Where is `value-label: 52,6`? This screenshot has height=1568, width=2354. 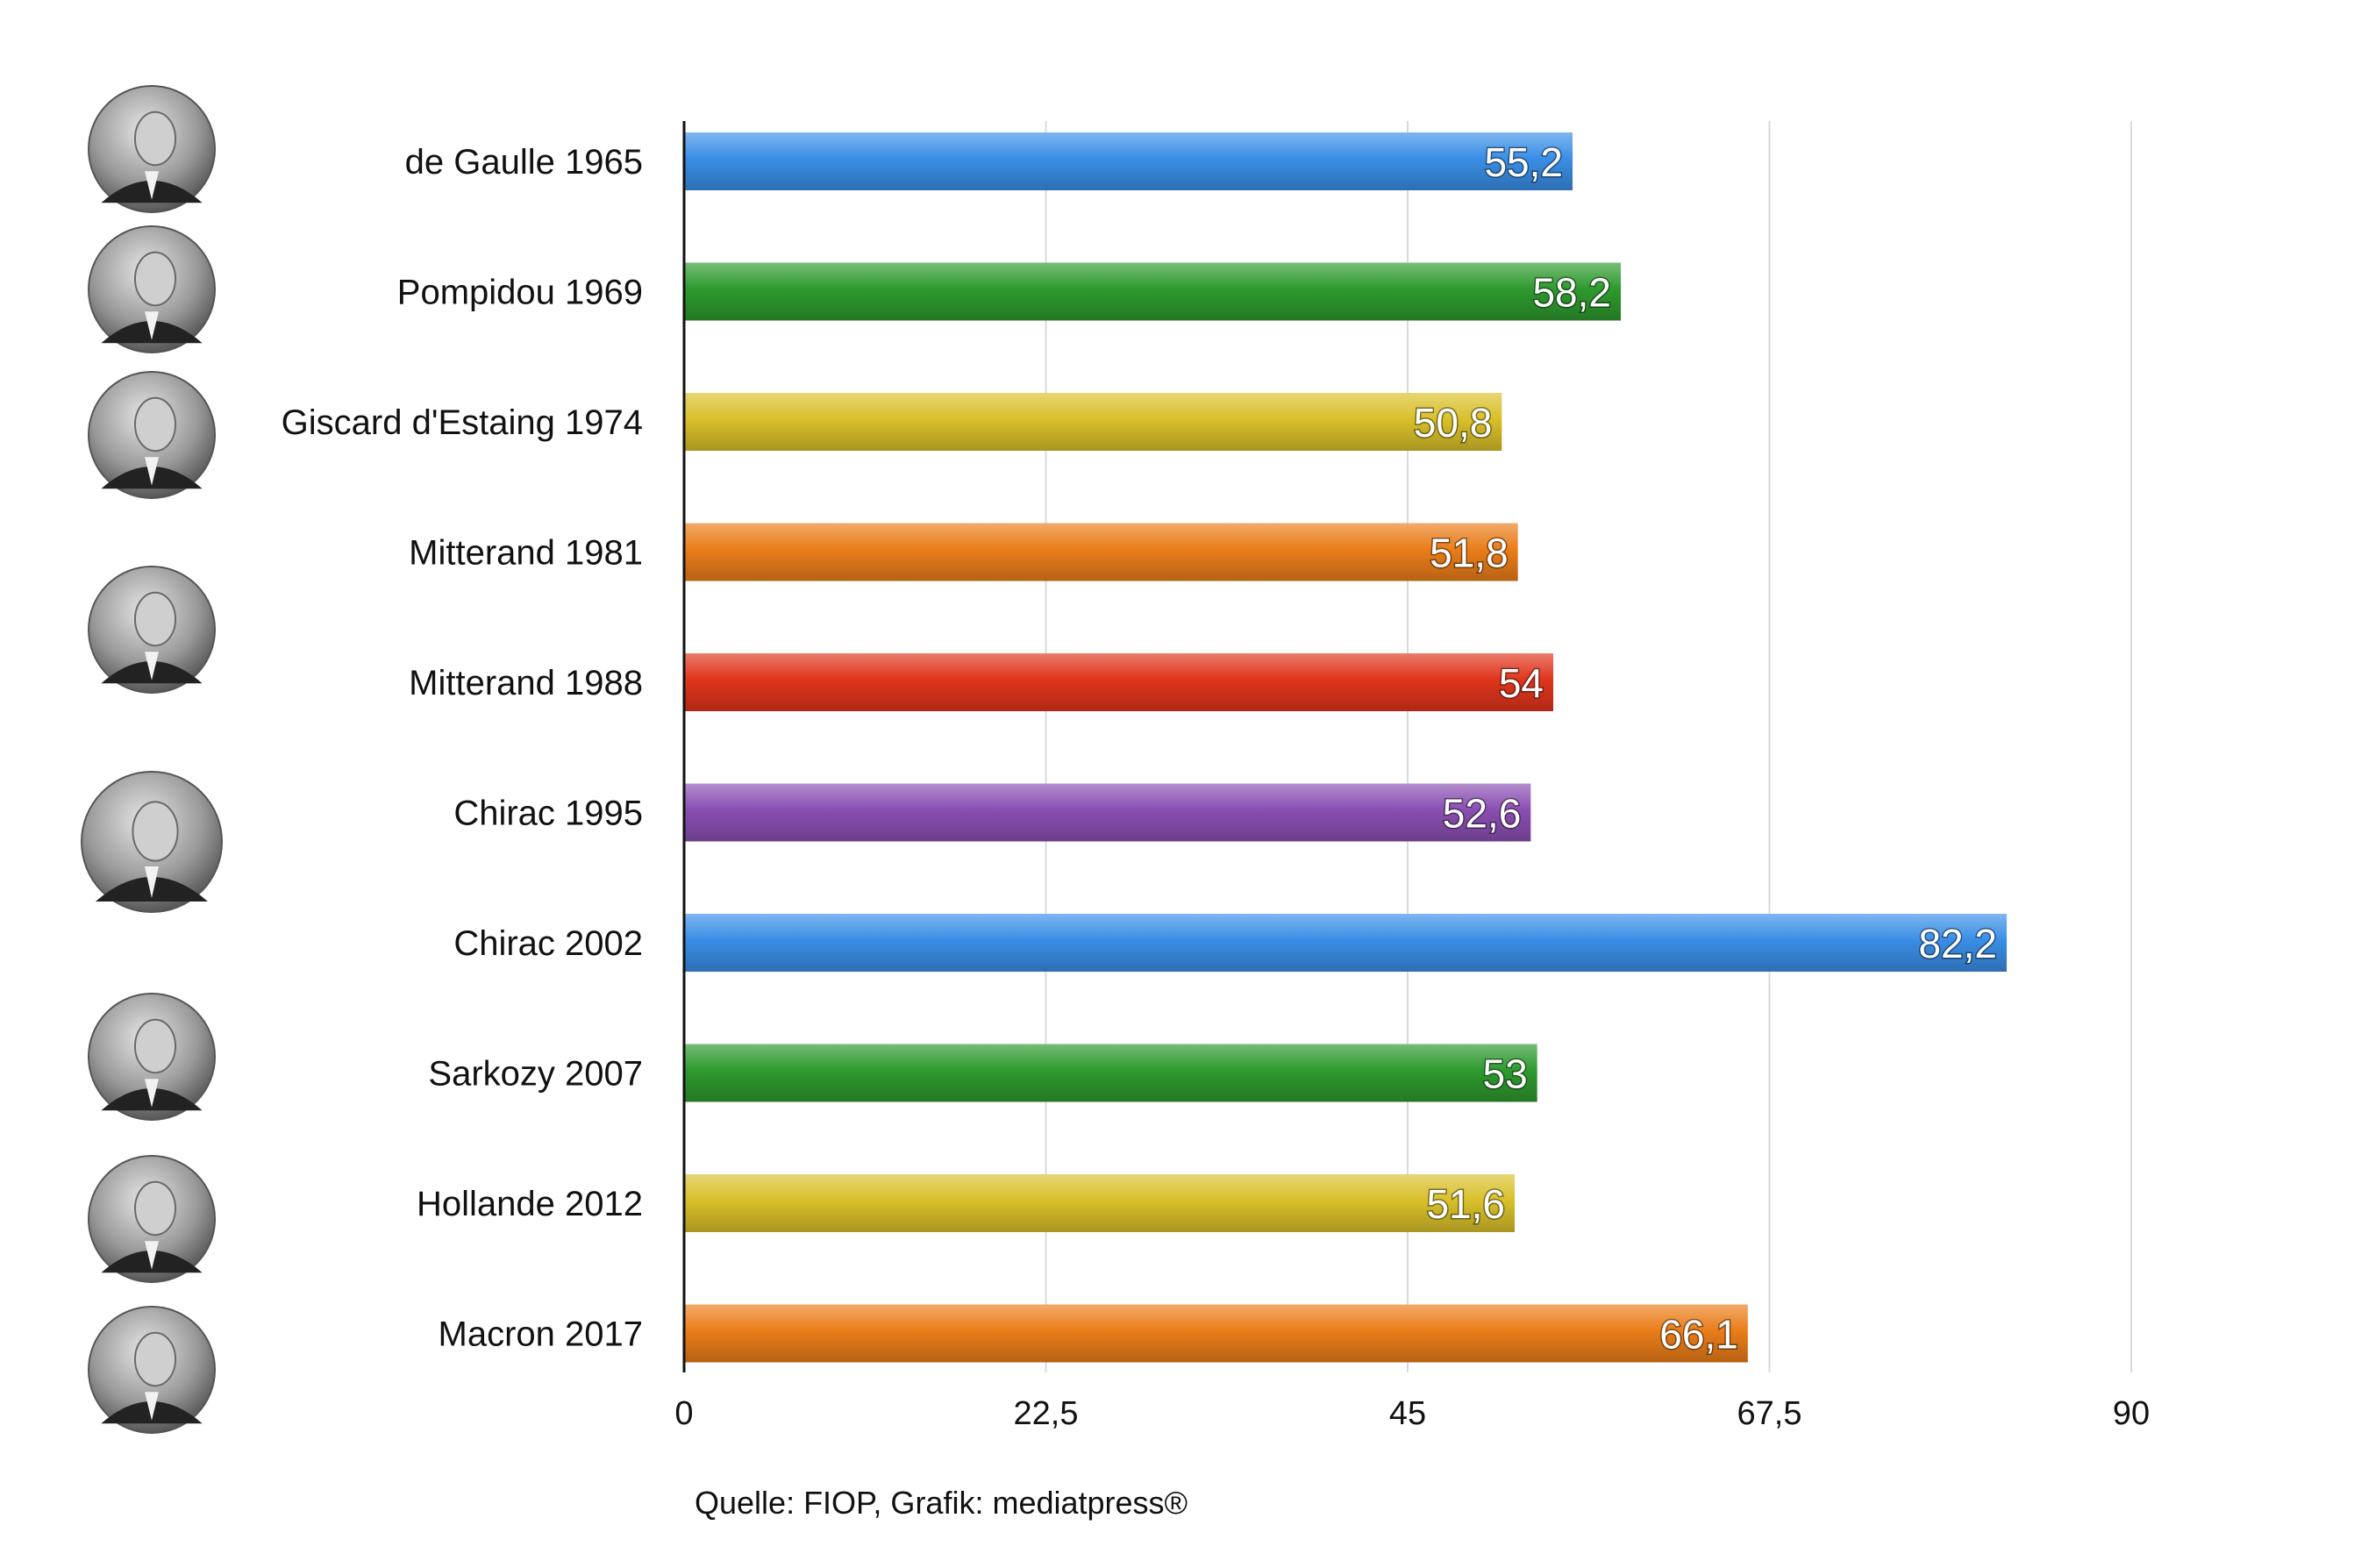
value-label: 52,6 is located at coordinates (1482, 814).